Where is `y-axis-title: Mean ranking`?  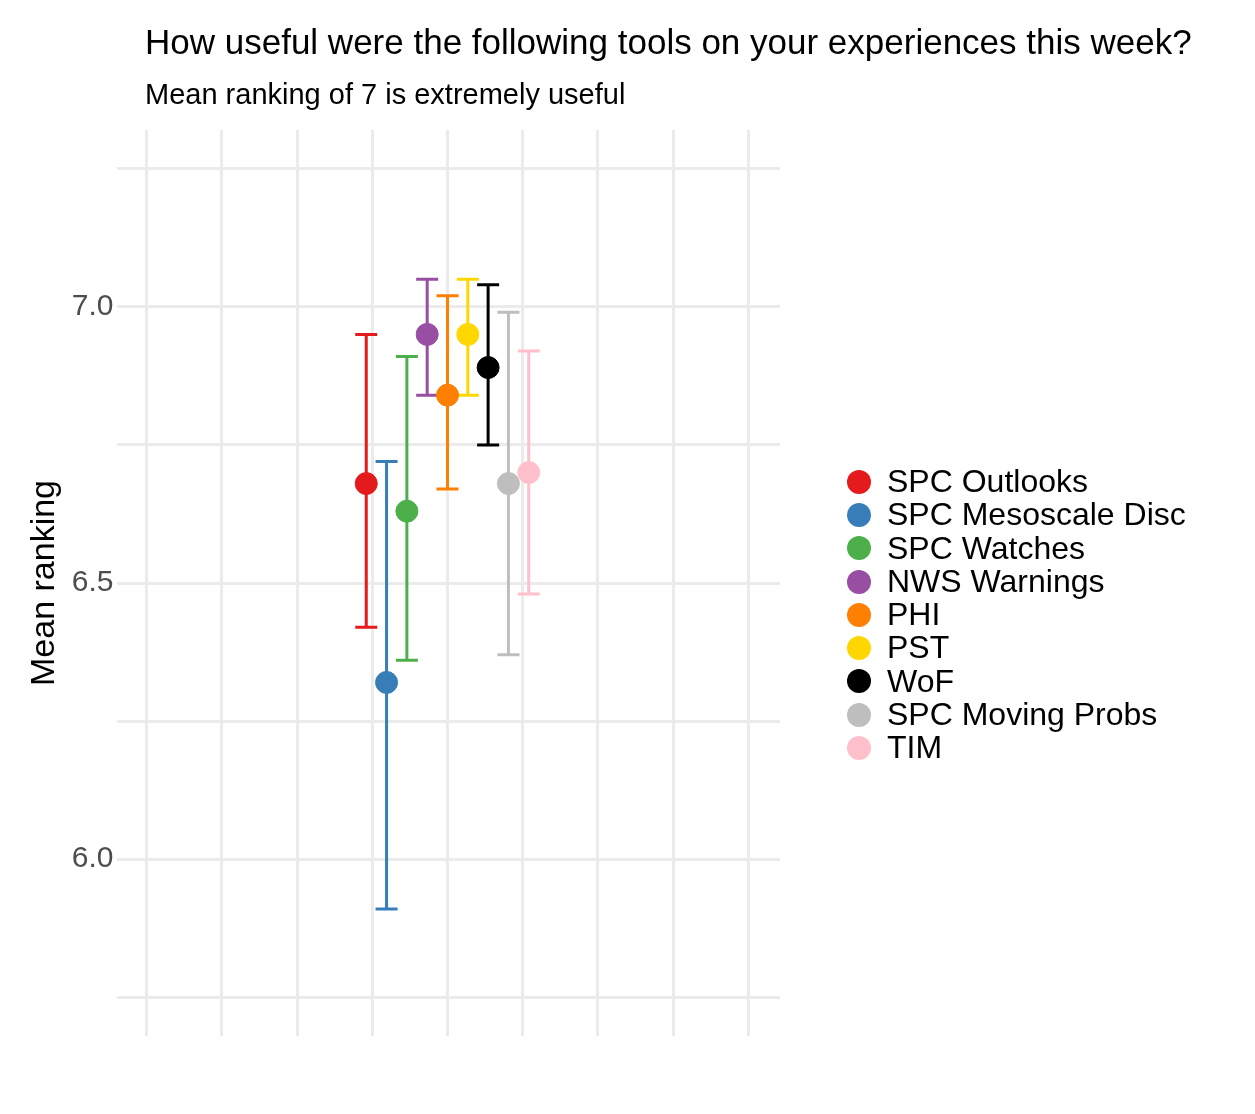 y-axis-title: Mean ranking is located at coordinates (41, 583).